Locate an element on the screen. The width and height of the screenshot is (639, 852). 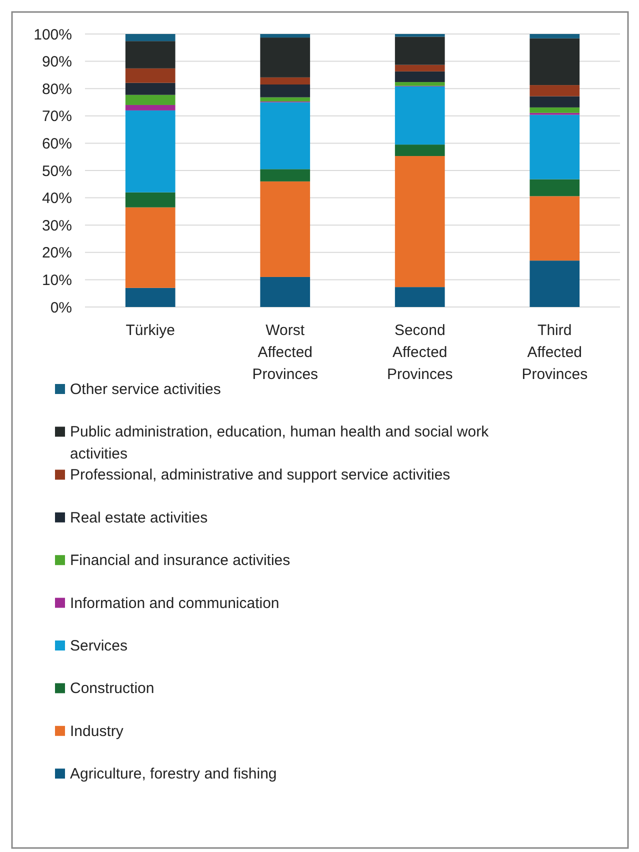
y-tick-label: 30% is located at coordinates (57, 225).